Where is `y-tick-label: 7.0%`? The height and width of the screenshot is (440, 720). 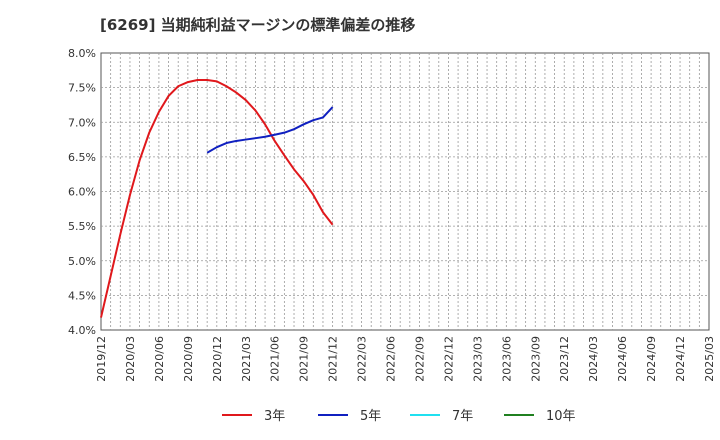
y-tick-label: 7.0% is located at coordinates (82, 122).